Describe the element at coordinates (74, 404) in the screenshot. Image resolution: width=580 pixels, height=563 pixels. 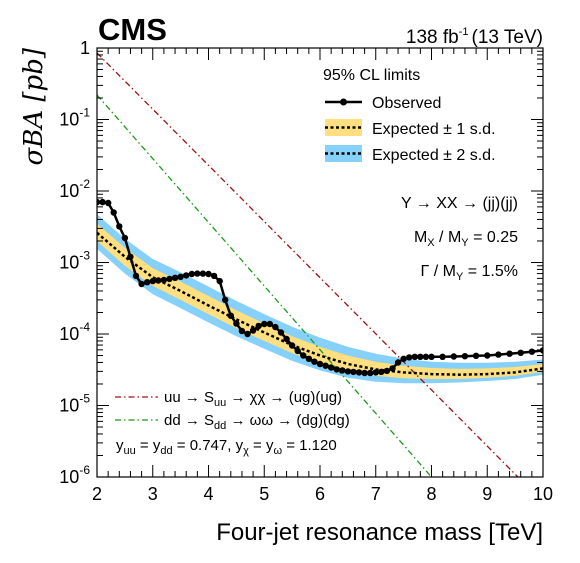
I see `y-tick-label: 10⁻⁵` at that location.